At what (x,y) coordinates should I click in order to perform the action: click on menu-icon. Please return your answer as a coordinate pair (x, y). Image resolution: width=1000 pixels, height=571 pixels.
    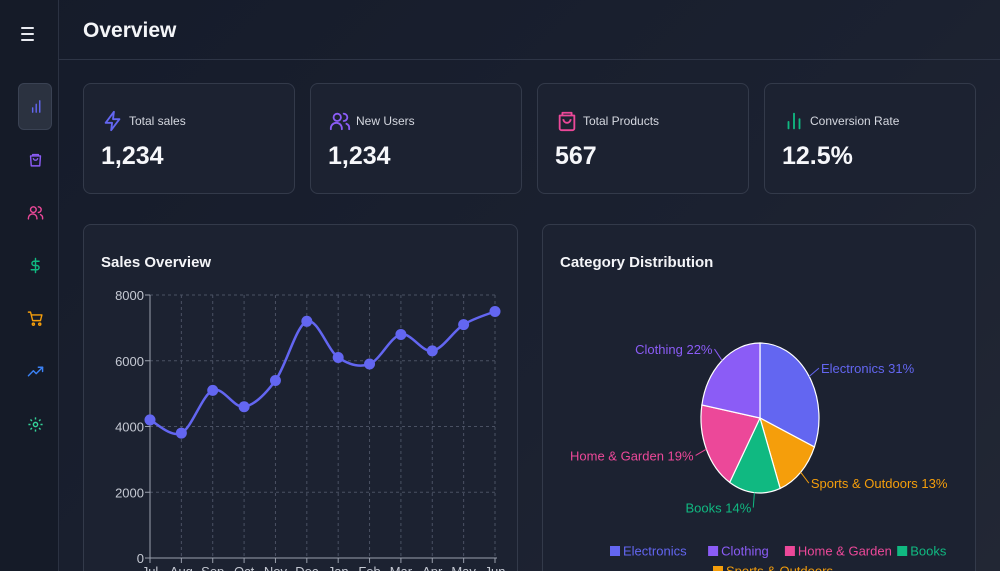
    Looking at the image, I should click on (27, 34).